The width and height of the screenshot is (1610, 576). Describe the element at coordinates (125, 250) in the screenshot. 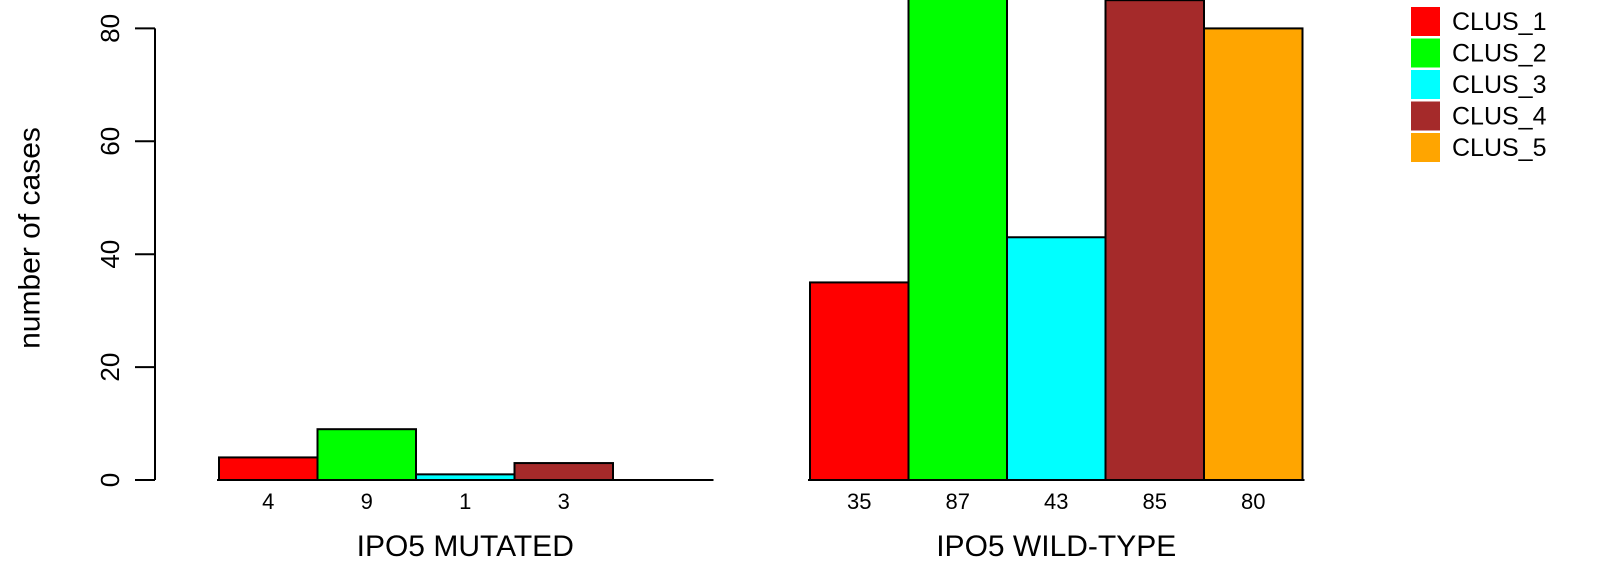

I see `y-axis: 0 20 40 60 80` at that location.